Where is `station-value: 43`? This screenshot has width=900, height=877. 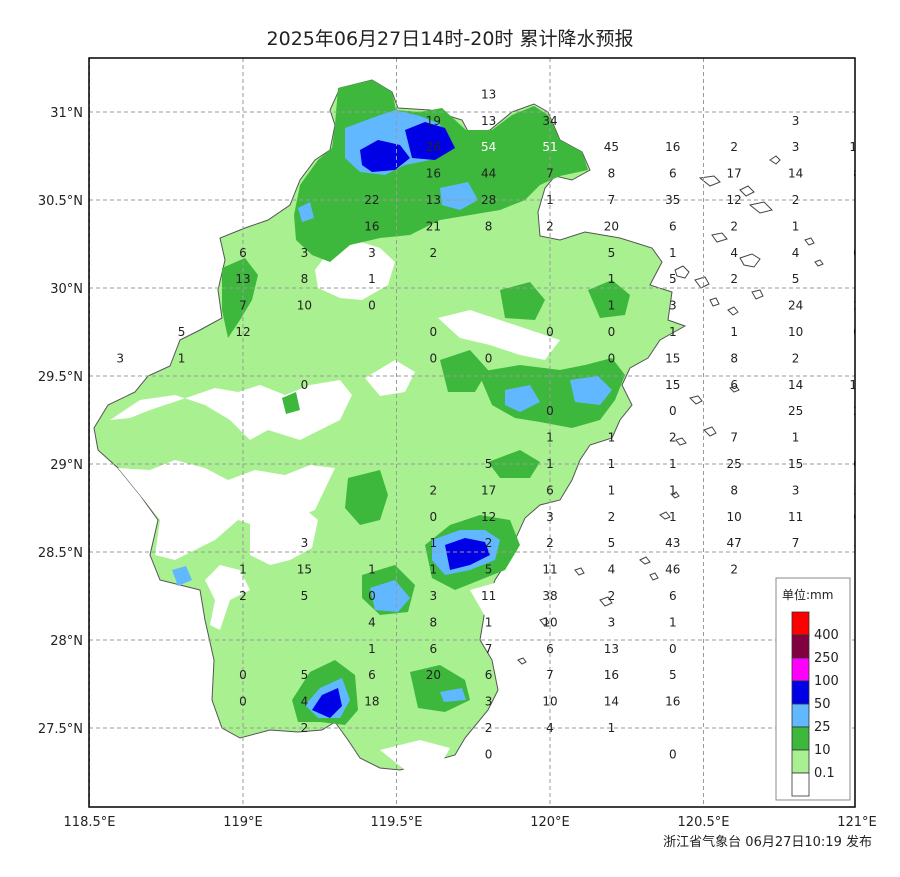
station-value: 43 is located at coordinates (672, 543).